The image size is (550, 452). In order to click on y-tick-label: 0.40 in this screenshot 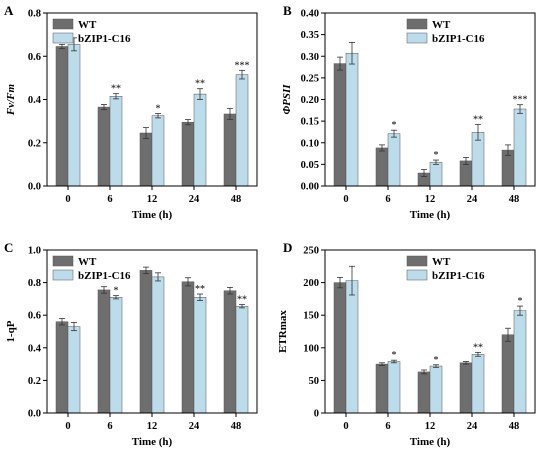, I will do `click(310, 14)`.